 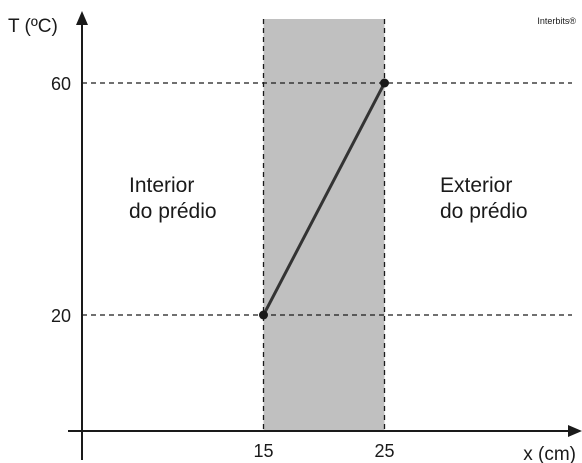 What do you see at coordinates (549, 453) in the screenshot?
I see `x-axis-label: x (cm)` at bounding box center [549, 453].